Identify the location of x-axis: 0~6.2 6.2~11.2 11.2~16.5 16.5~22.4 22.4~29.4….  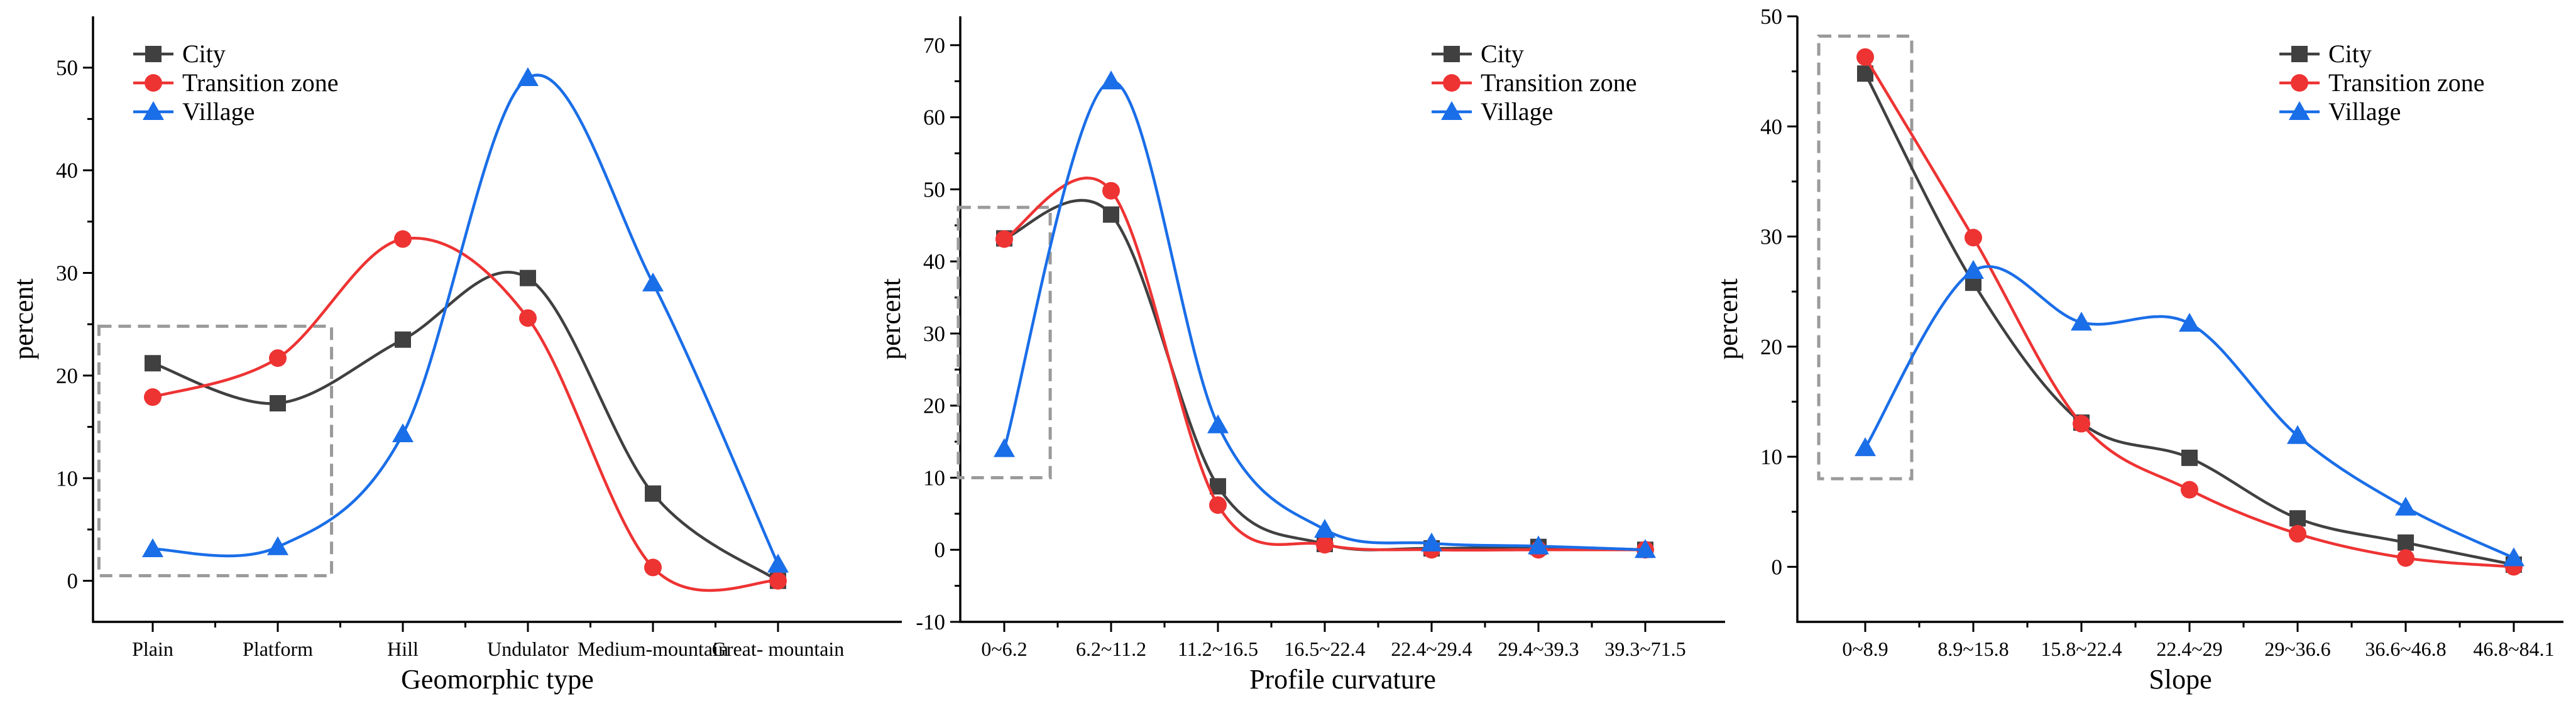
(1334, 641).